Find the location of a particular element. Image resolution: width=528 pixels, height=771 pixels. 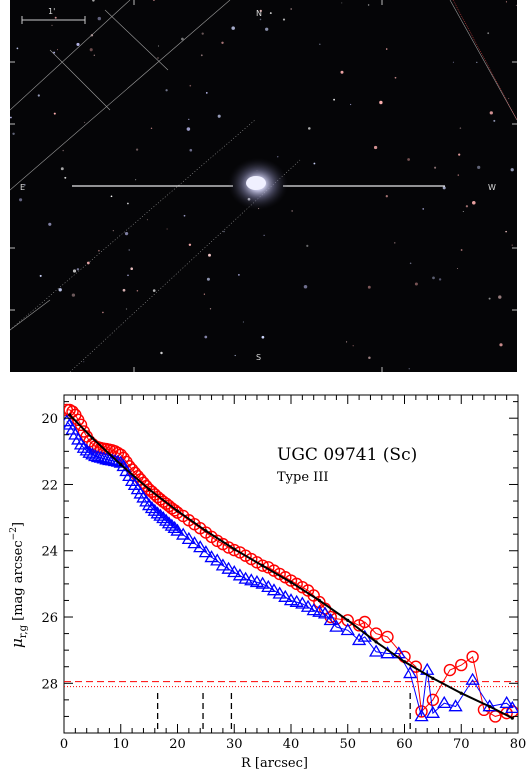

x-tick-label: 70 is located at coordinates (461, 744).